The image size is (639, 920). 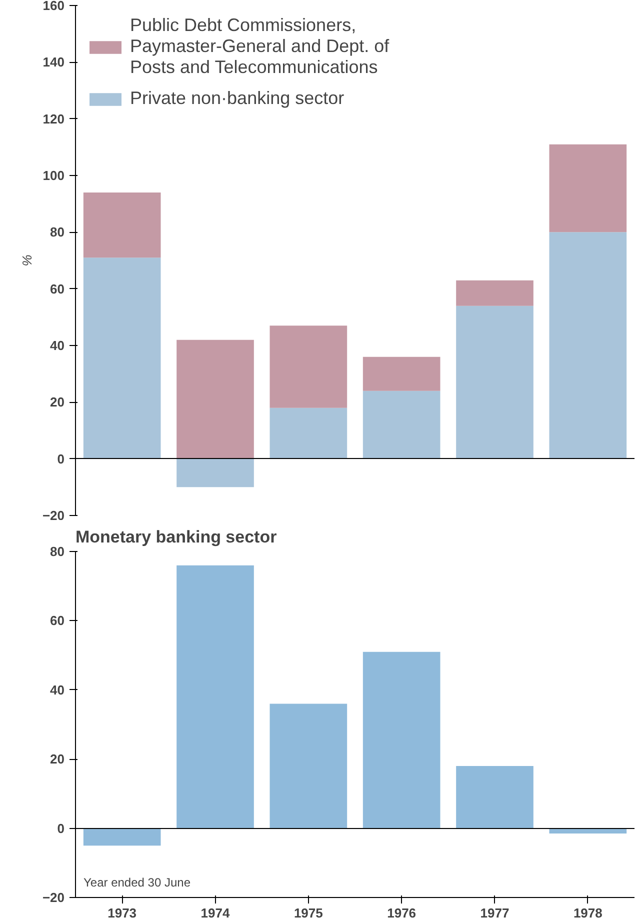 What do you see at coordinates (260, 46) in the screenshot?
I see `legend-label: Public Debt Commissioners, Paymaster-General and Dept. of Posts and Telecommunications` at bounding box center [260, 46].